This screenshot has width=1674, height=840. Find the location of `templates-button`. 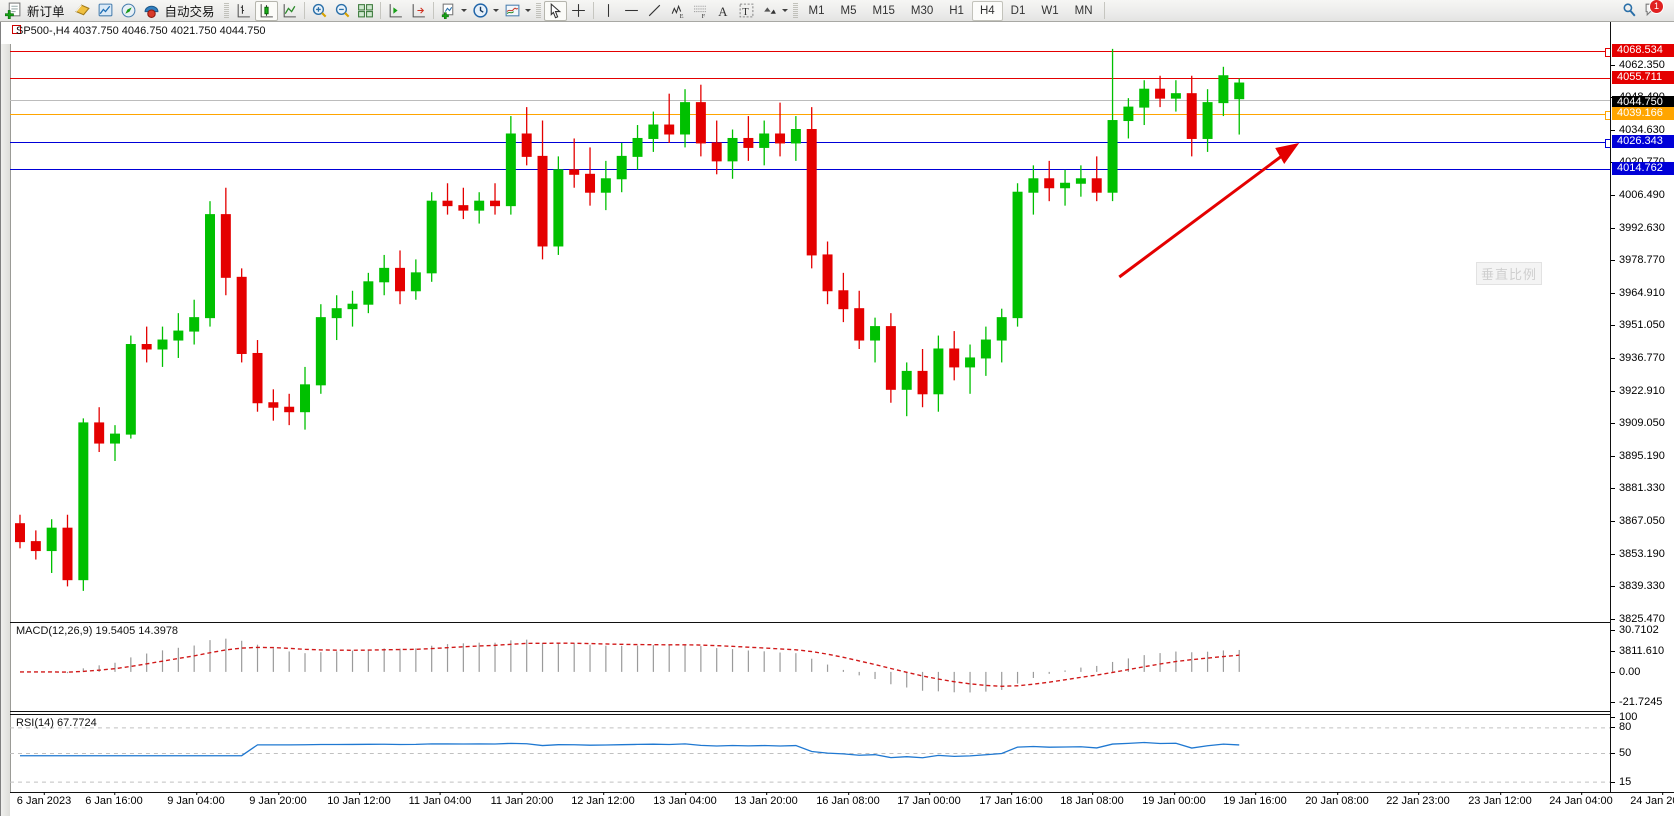

templates-button is located at coordinates (512, 11).